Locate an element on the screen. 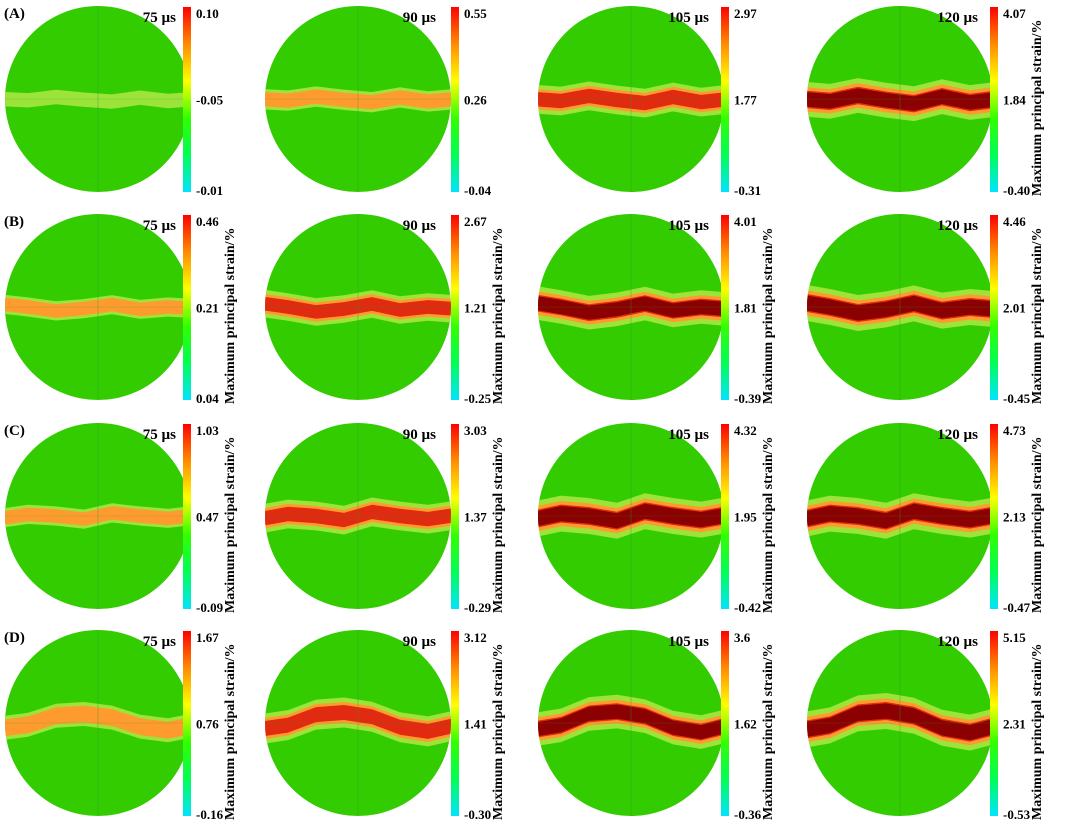 This screenshot has width=1065, height=834. colorbar-min-label: -0.04 is located at coordinates (478, 190).